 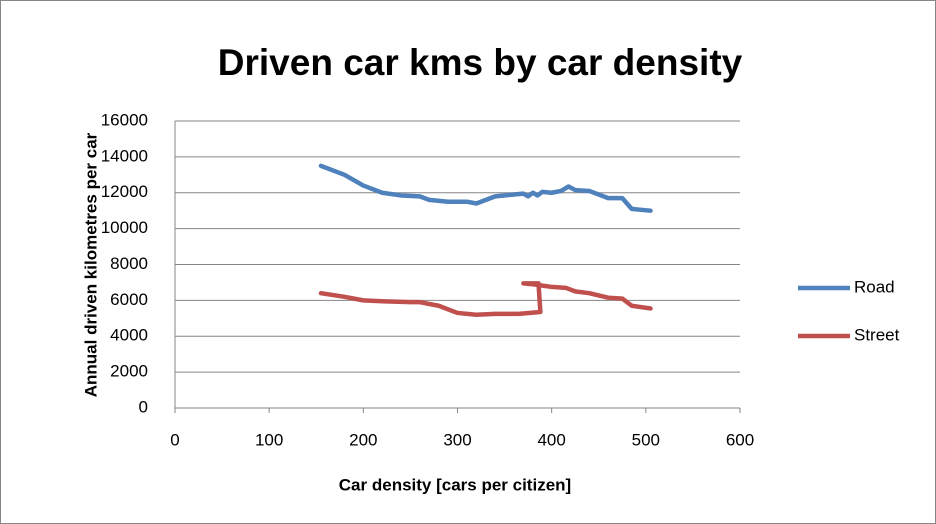 I want to click on x-tick-label: 400, so click(x=551, y=439).